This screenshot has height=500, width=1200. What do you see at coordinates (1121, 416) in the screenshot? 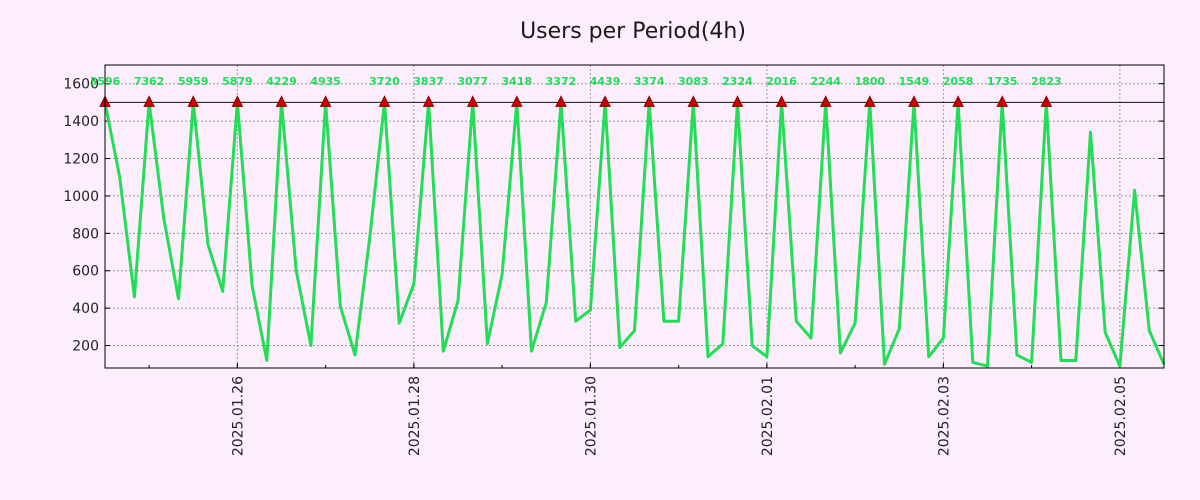
I see `x-tick-label: 2025.02.05` at bounding box center [1121, 416].